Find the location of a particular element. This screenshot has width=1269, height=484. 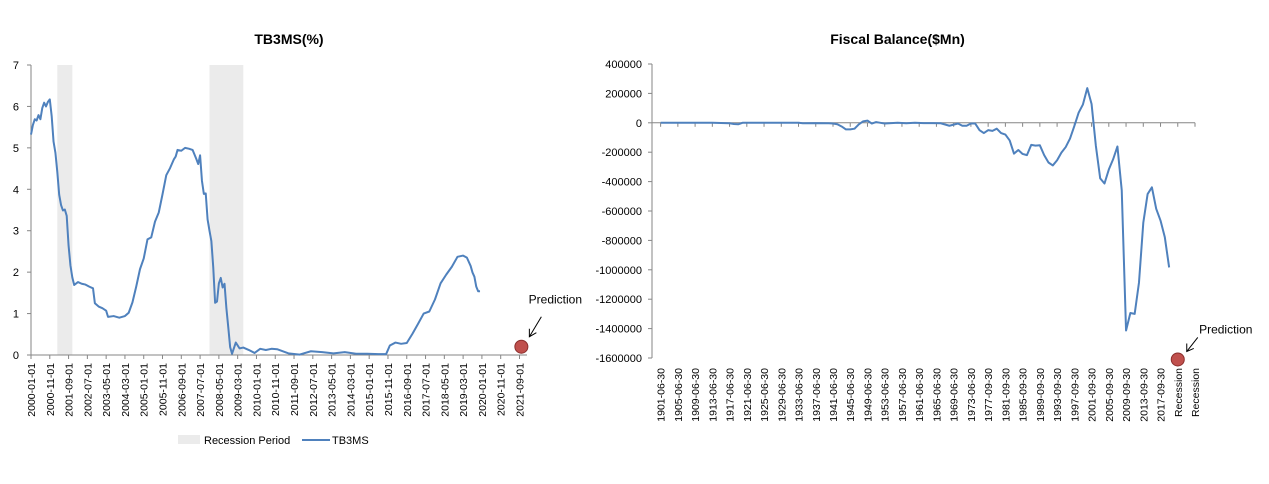

x-tick-label: 1969-06-30 is located at coordinates (955, 395).